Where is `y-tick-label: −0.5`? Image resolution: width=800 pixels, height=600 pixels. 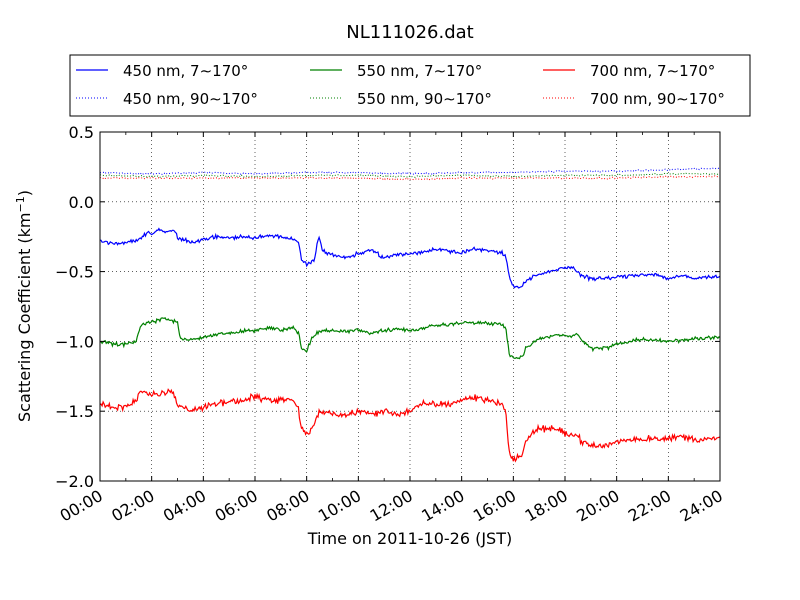
y-tick-label: −0.5 is located at coordinates (74, 272).